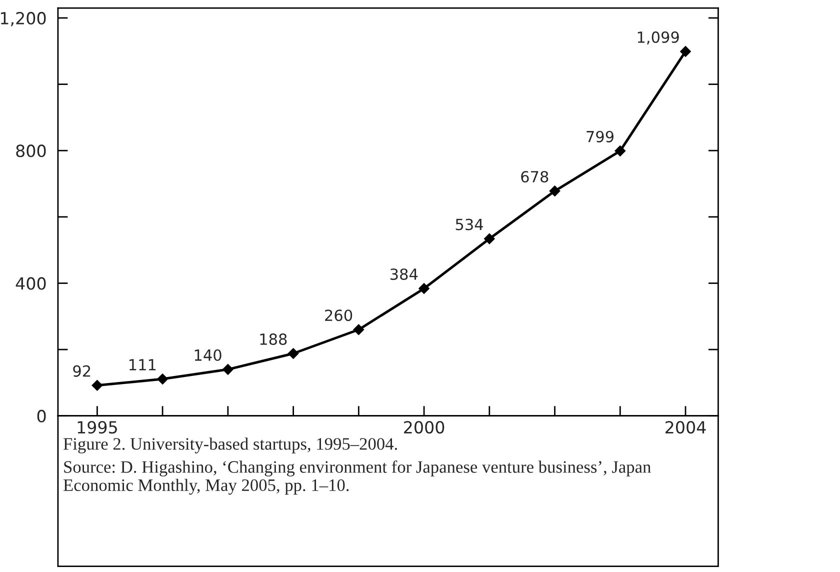 This screenshot has width=840, height=572. Describe the element at coordinates (23, 19) in the screenshot. I see `y-tick-label: 1,200` at that location.